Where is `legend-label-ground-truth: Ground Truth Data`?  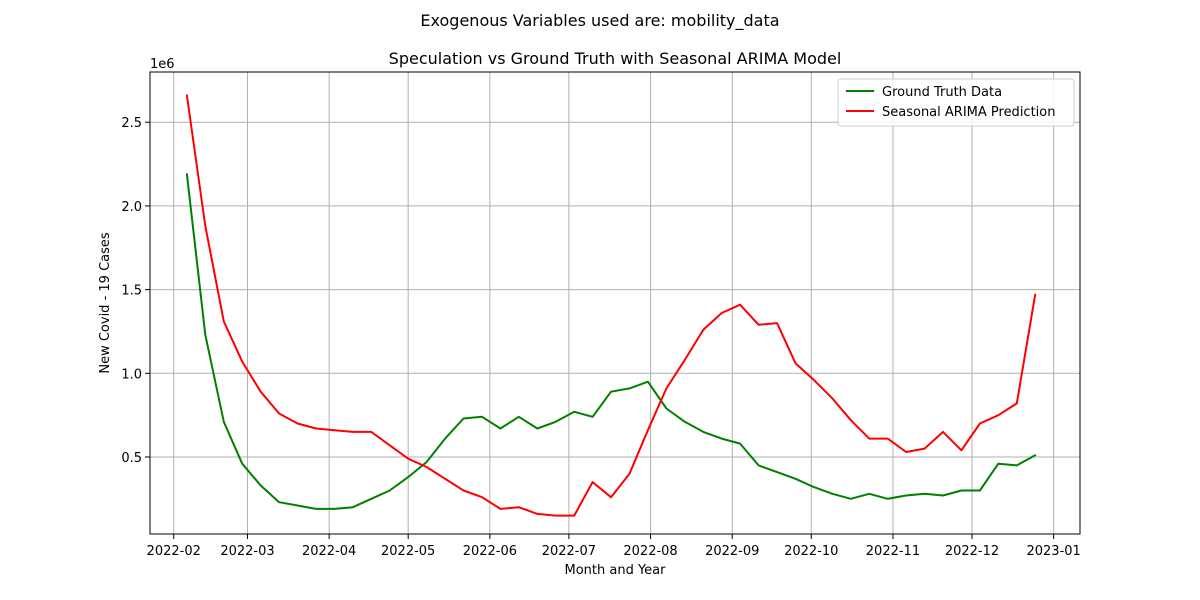 legend-label-ground-truth: Ground Truth Data is located at coordinates (942, 92).